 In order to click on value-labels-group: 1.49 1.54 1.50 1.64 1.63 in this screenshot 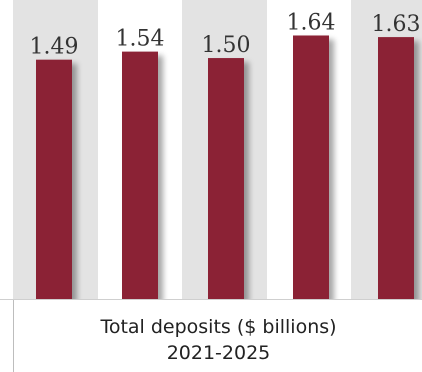, I will do `click(225, 34)`.